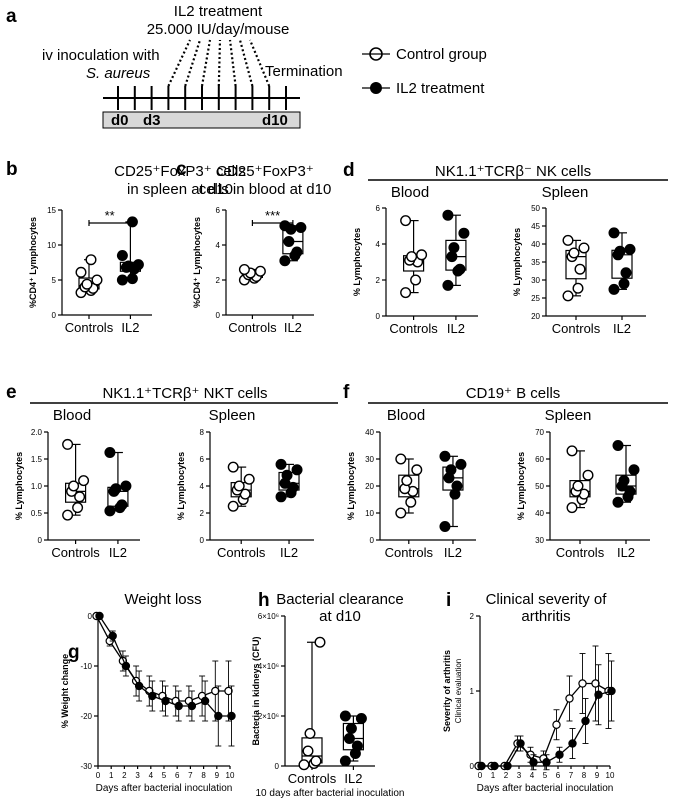 This screenshot has width=685, height=799. Describe the element at coordinates (86, 716) in the screenshot. I see `y-tick-label: -20` at that location.